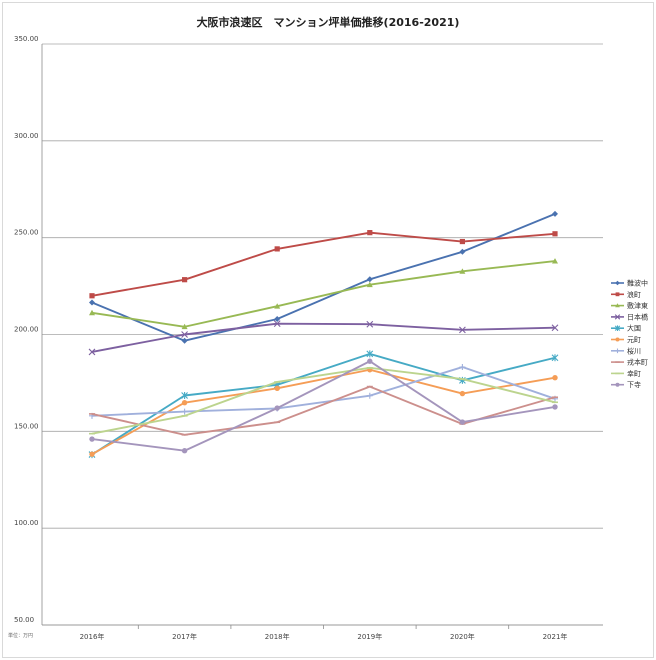 The height and width of the screenshot is (660, 656). Describe the element at coordinates (637, 305) in the screenshot. I see `legend-label: 敷津東` at that location.